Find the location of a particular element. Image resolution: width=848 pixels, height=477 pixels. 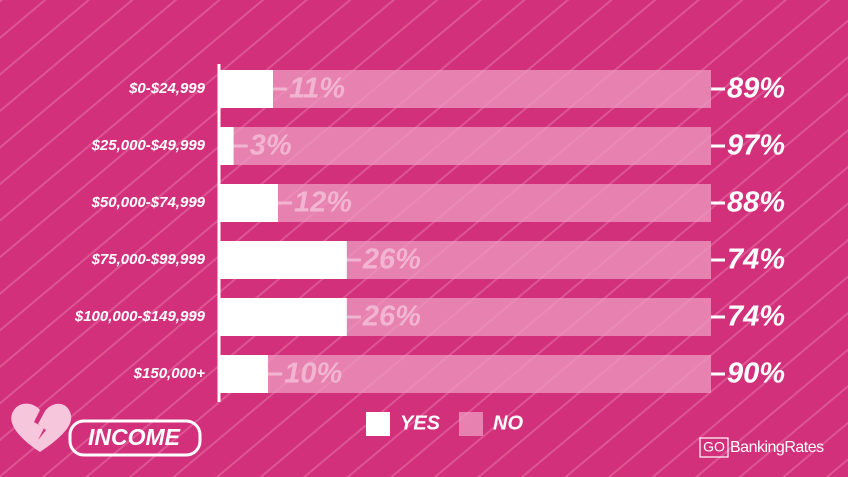

logo-name: BankingRates is located at coordinates (777, 447).